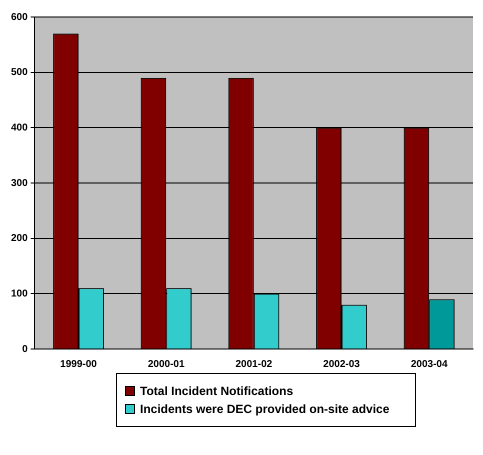  Describe the element at coordinates (19, 72) in the screenshot. I see `y-tick-label: 500` at that location.